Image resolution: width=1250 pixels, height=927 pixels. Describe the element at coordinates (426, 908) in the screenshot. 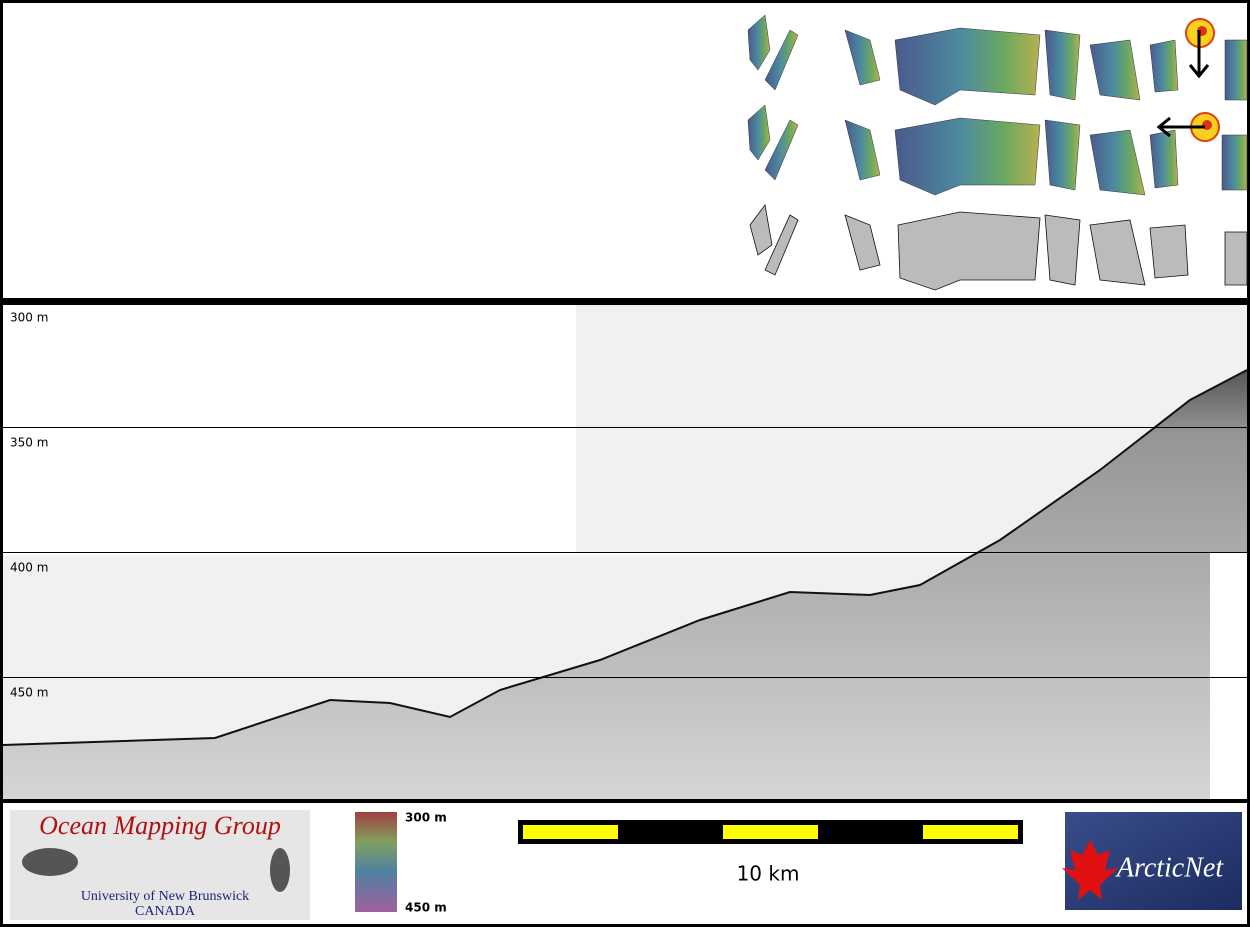

I see `color-scale-bottom: 450 m` at that location.